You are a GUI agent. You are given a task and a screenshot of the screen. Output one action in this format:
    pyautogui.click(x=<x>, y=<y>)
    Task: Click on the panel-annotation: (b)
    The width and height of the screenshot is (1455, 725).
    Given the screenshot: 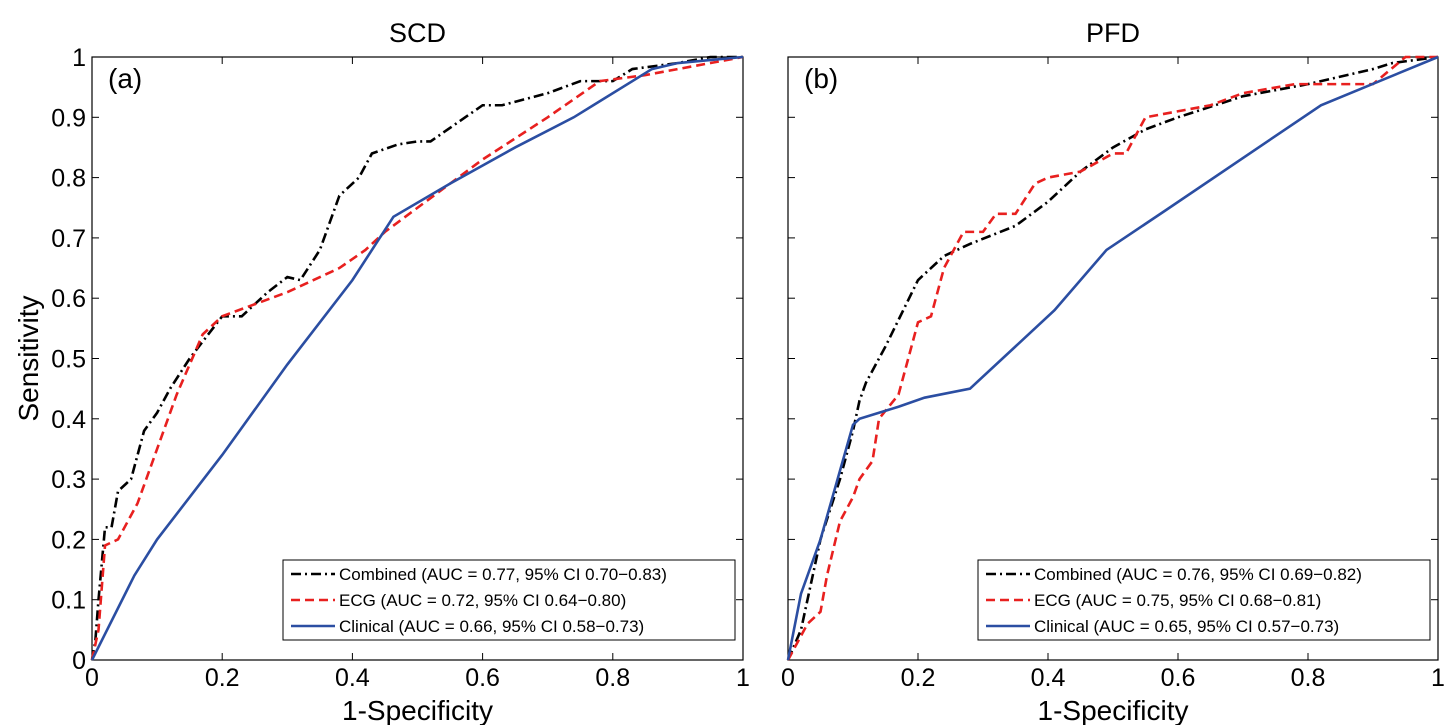 What is the action you would take?
    pyautogui.click(x=821, y=78)
    